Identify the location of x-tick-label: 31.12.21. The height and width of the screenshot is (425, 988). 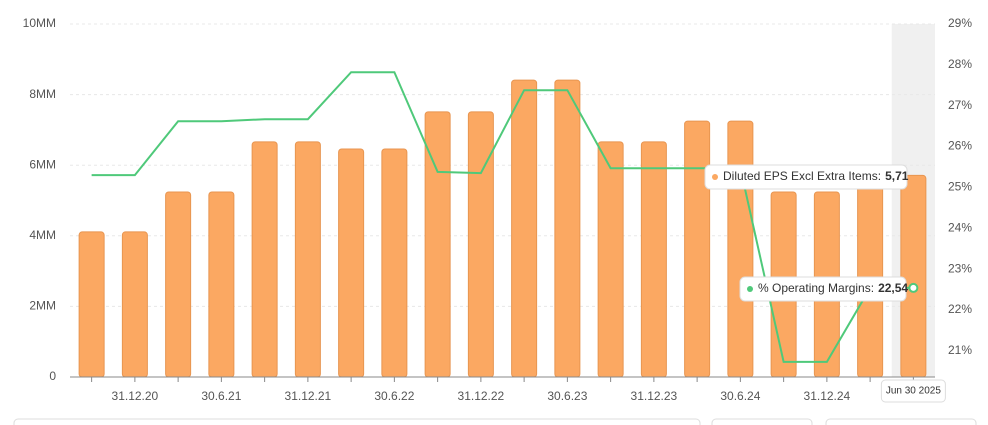
(308, 396).